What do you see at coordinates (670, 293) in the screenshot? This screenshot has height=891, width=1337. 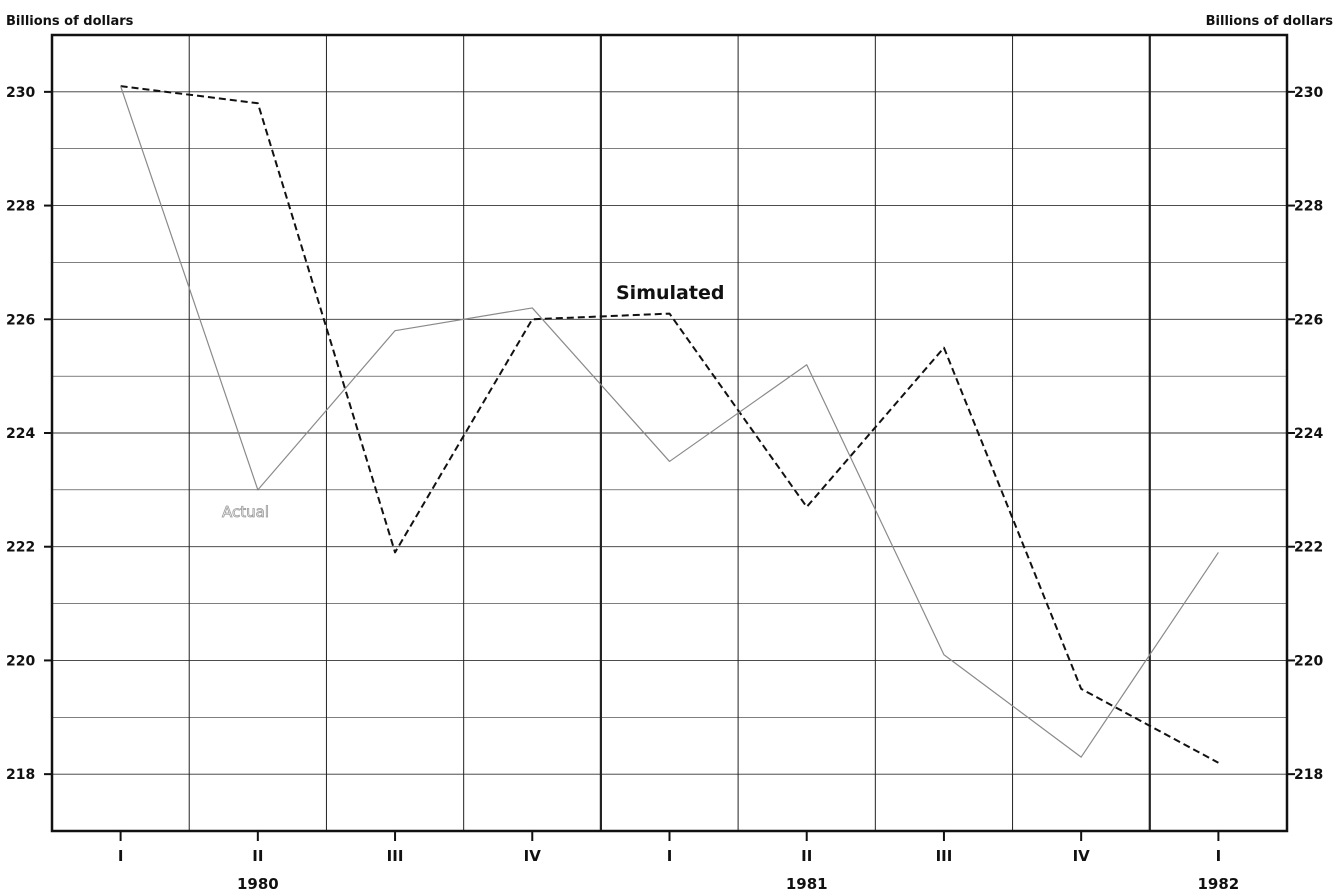 I see `series-label-simulated: Simulated` at bounding box center [670, 293].